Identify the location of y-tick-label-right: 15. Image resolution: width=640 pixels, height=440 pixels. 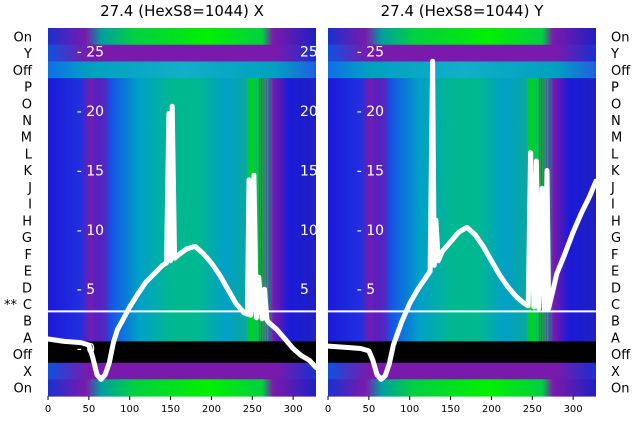
(309, 171).